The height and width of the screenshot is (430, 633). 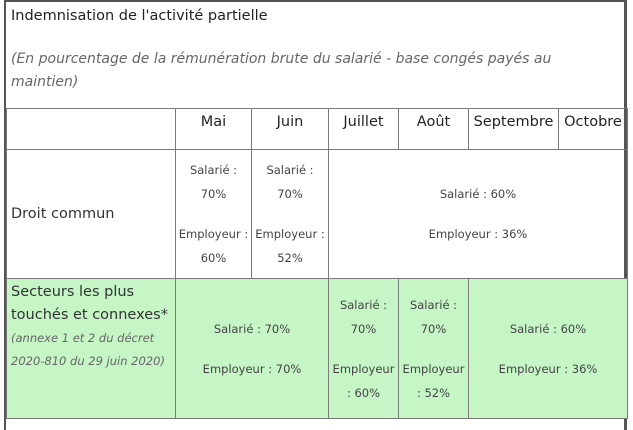 What do you see at coordinates (363, 392) in the screenshot?
I see `employeur-value: : 60%` at bounding box center [363, 392].